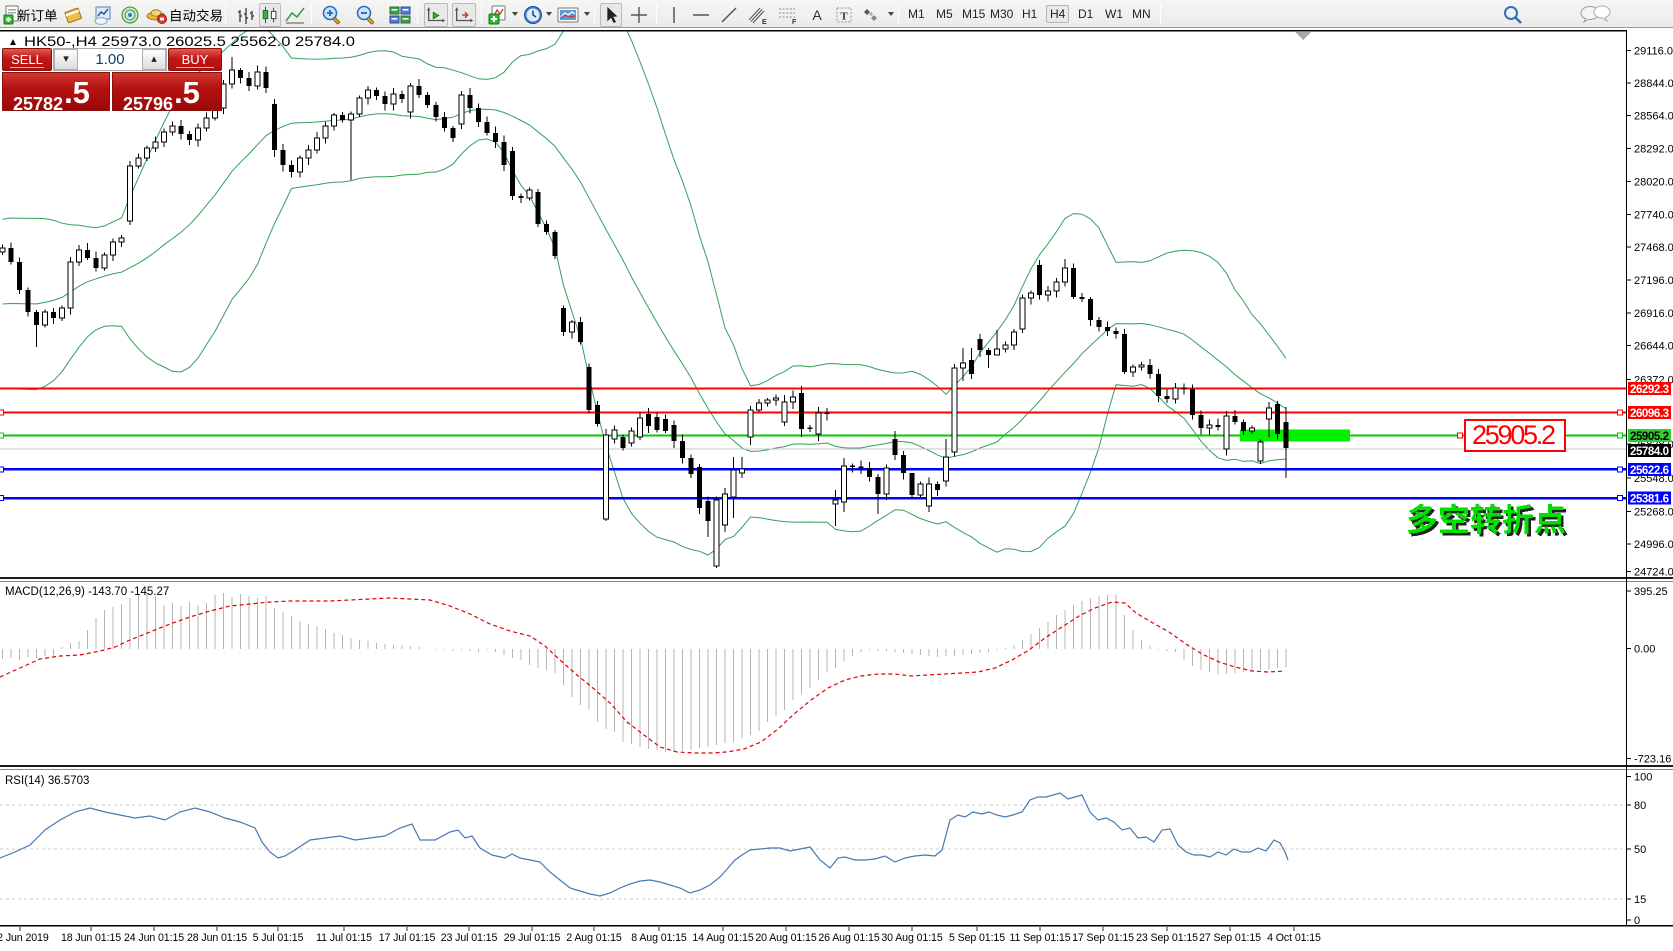 The height and width of the screenshot is (951, 1673). Describe the element at coordinates (785, 938) in the screenshot. I see `svg-text: 20 Aug 01:15` at that location.